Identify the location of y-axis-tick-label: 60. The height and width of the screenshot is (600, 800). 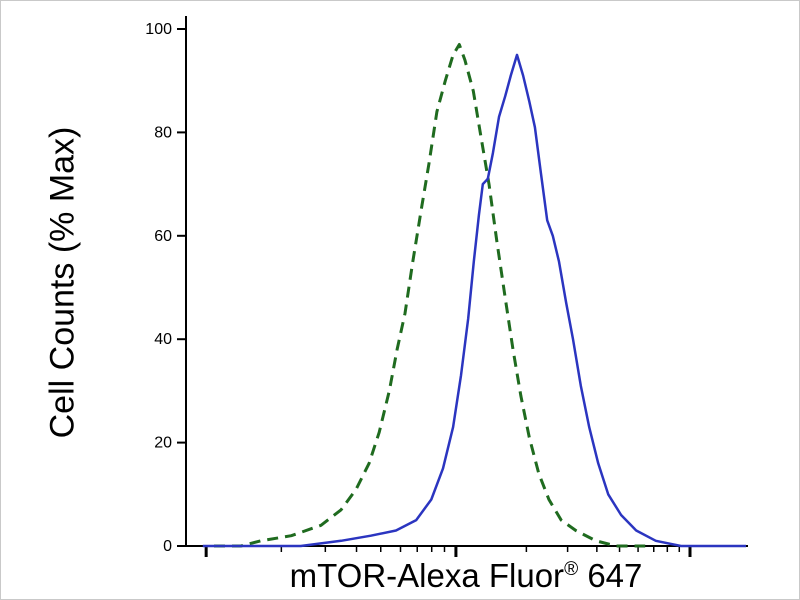
(163, 236).